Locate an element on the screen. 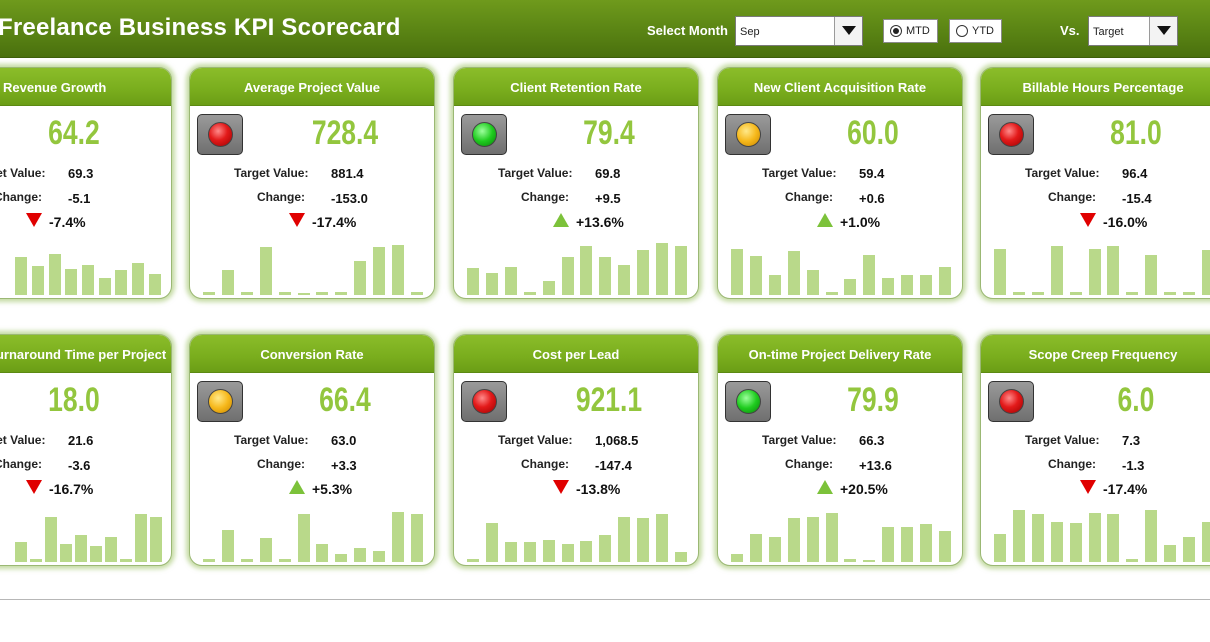 This screenshot has height=642, width=1210. change-value: +0.6 is located at coordinates (872, 198).